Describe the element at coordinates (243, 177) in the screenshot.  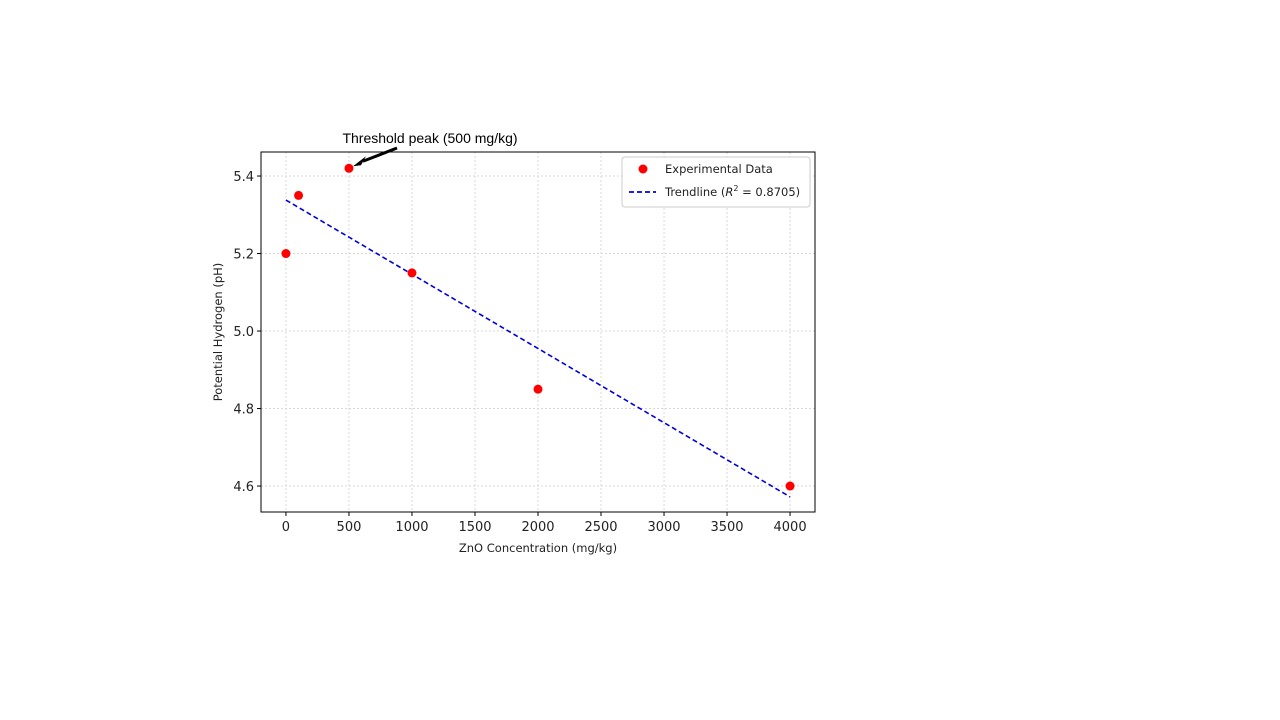
I see `y-tick-label: 5.4` at that location.